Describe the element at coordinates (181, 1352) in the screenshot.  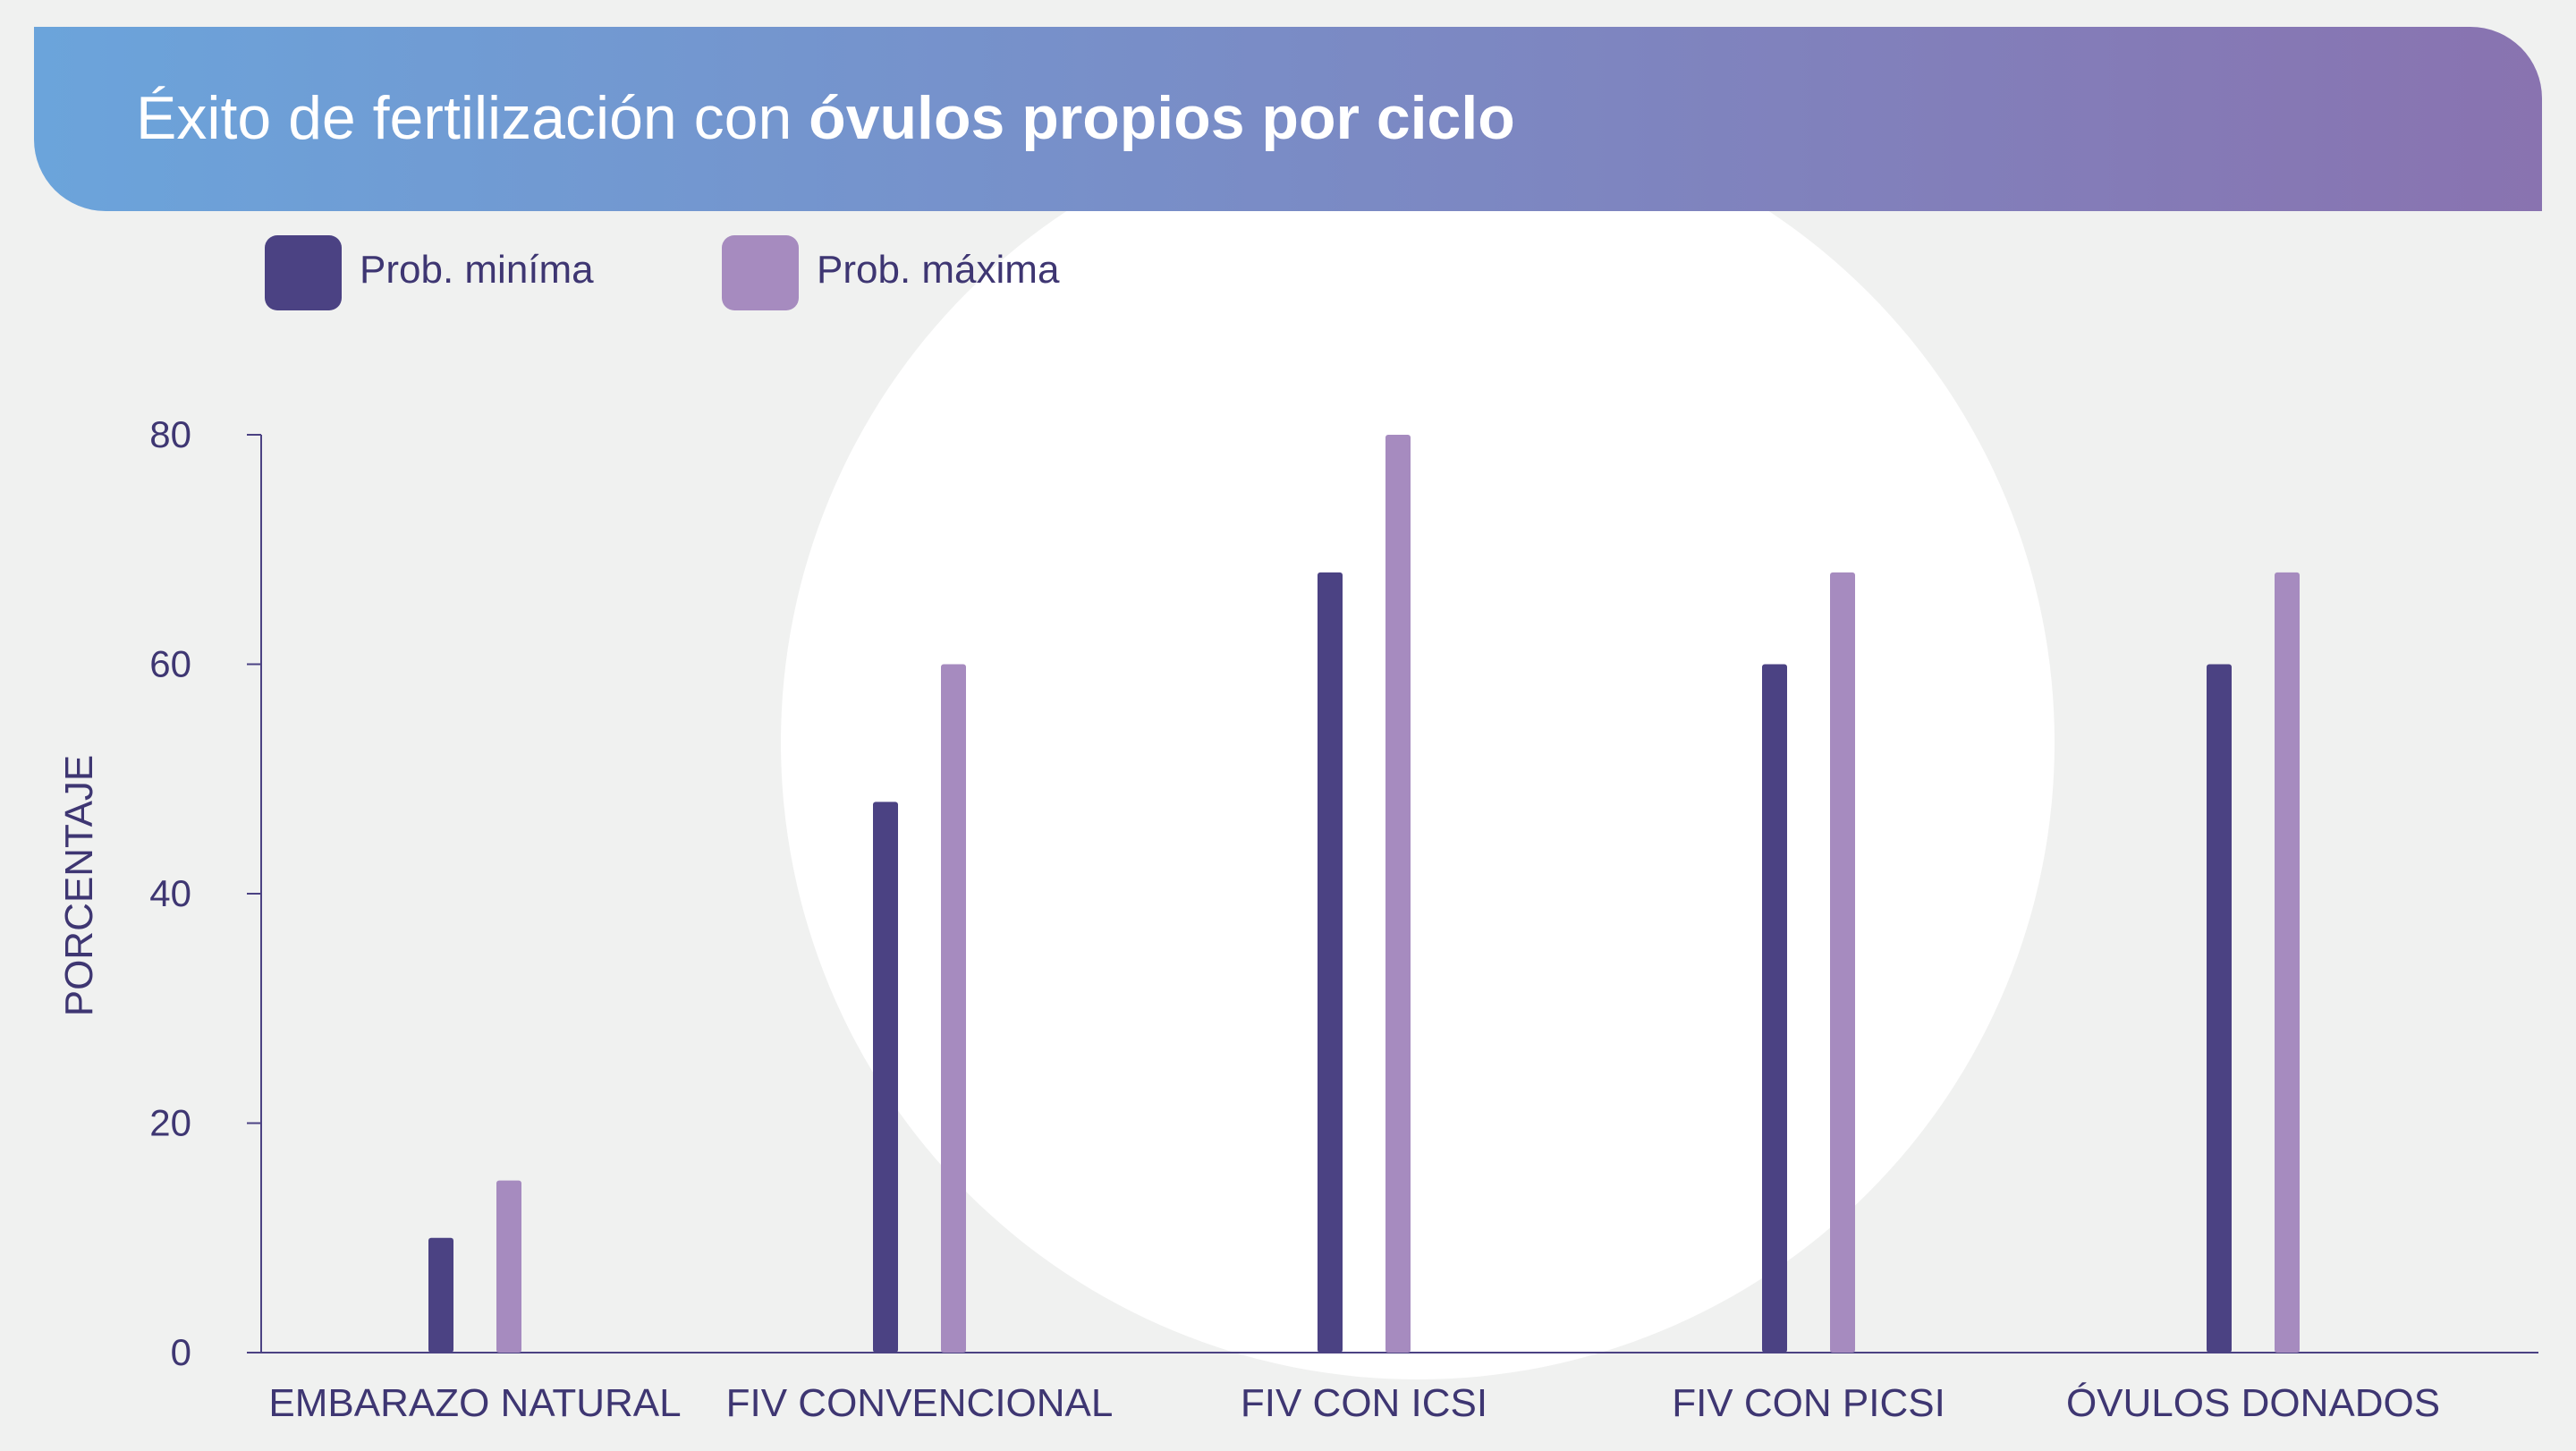
I see `y-tick-label: 0` at that location.